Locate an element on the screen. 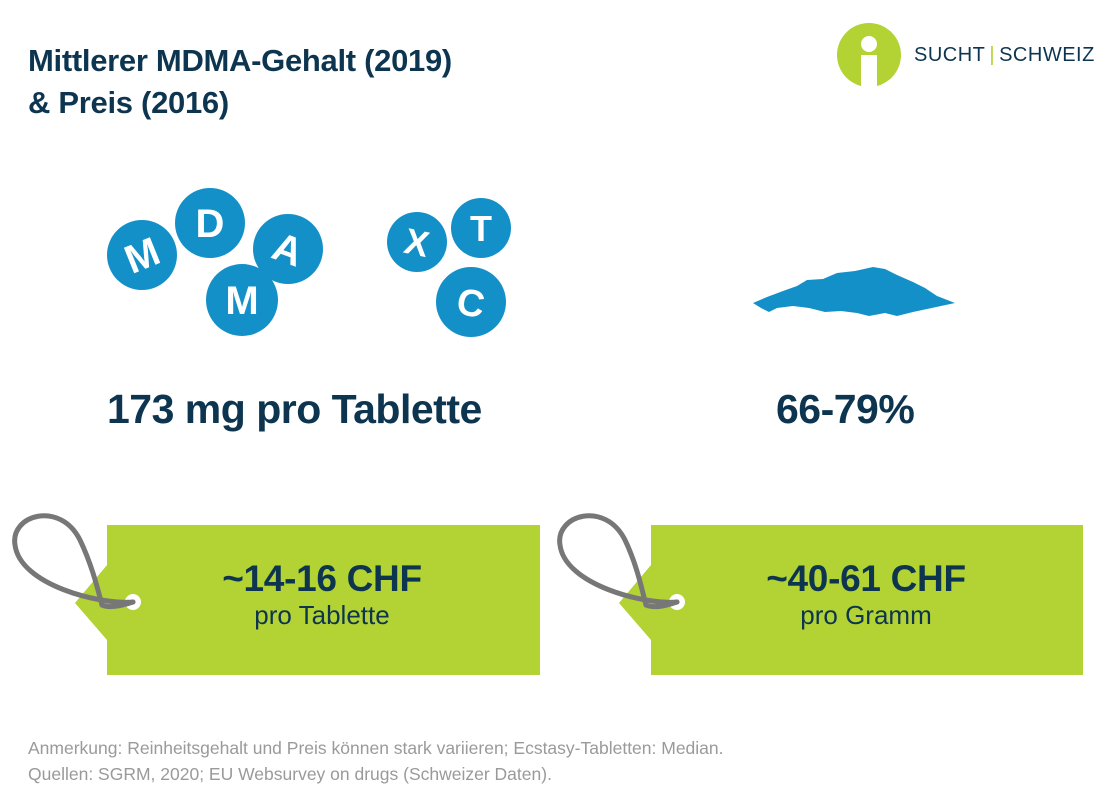 Image resolution: width=1096 pixels, height=810 pixels. pill-d-letter: D is located at coordinates (210, 224).